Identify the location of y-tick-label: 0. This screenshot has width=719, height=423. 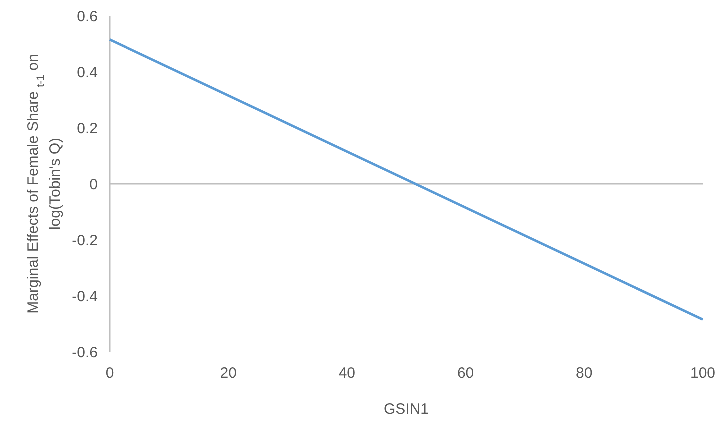
(94, 185).